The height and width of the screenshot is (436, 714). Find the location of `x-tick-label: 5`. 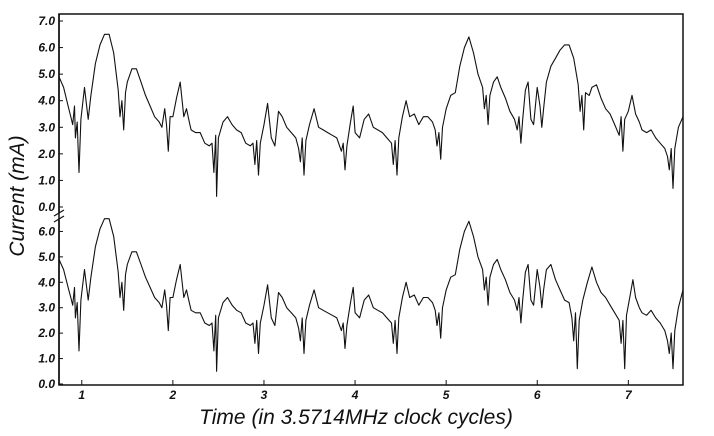

x-tick-label: 5 is located at coordinates (446, 395).